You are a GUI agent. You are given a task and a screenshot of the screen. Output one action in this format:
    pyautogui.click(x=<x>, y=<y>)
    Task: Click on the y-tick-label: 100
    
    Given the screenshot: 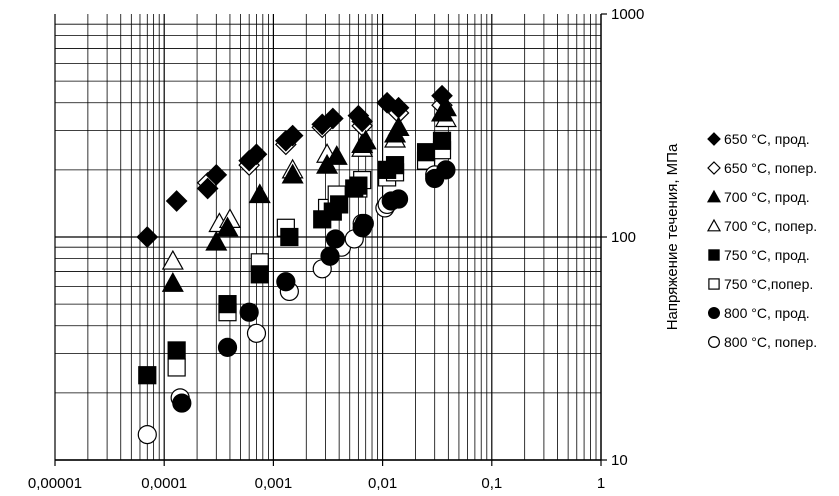 What is the action you would take?
    pyautogui.click(x=623, y=237)
    